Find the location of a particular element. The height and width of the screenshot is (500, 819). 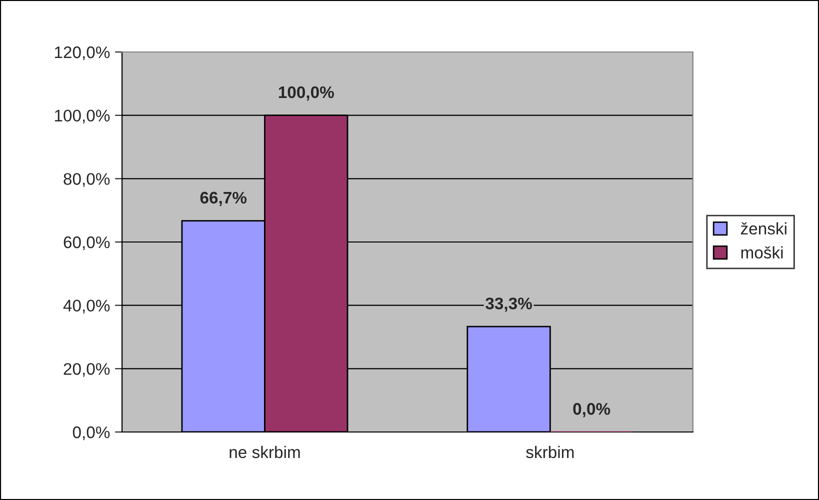

x-tick-label: skrbim is located at coordinates (550, 452).